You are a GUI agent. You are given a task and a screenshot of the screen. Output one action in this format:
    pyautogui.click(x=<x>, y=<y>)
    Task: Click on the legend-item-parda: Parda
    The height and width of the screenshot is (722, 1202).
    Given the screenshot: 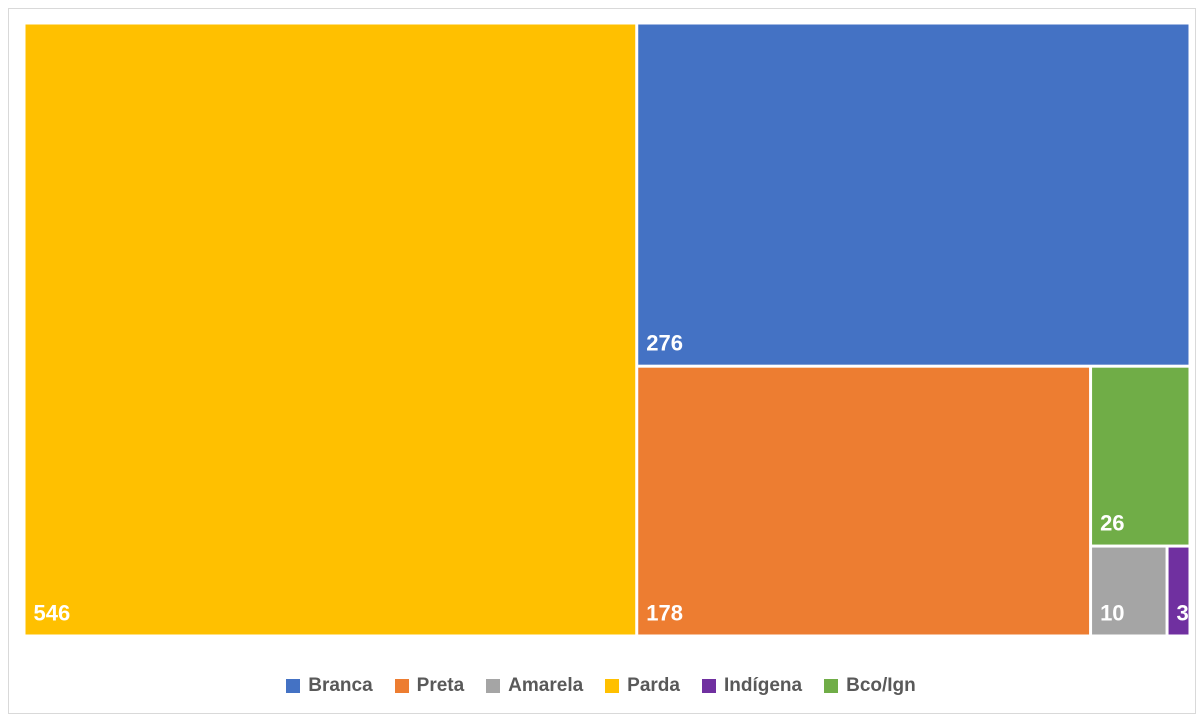 What is the action you would take?
    pyautogui.click(x=642, y=686)
    